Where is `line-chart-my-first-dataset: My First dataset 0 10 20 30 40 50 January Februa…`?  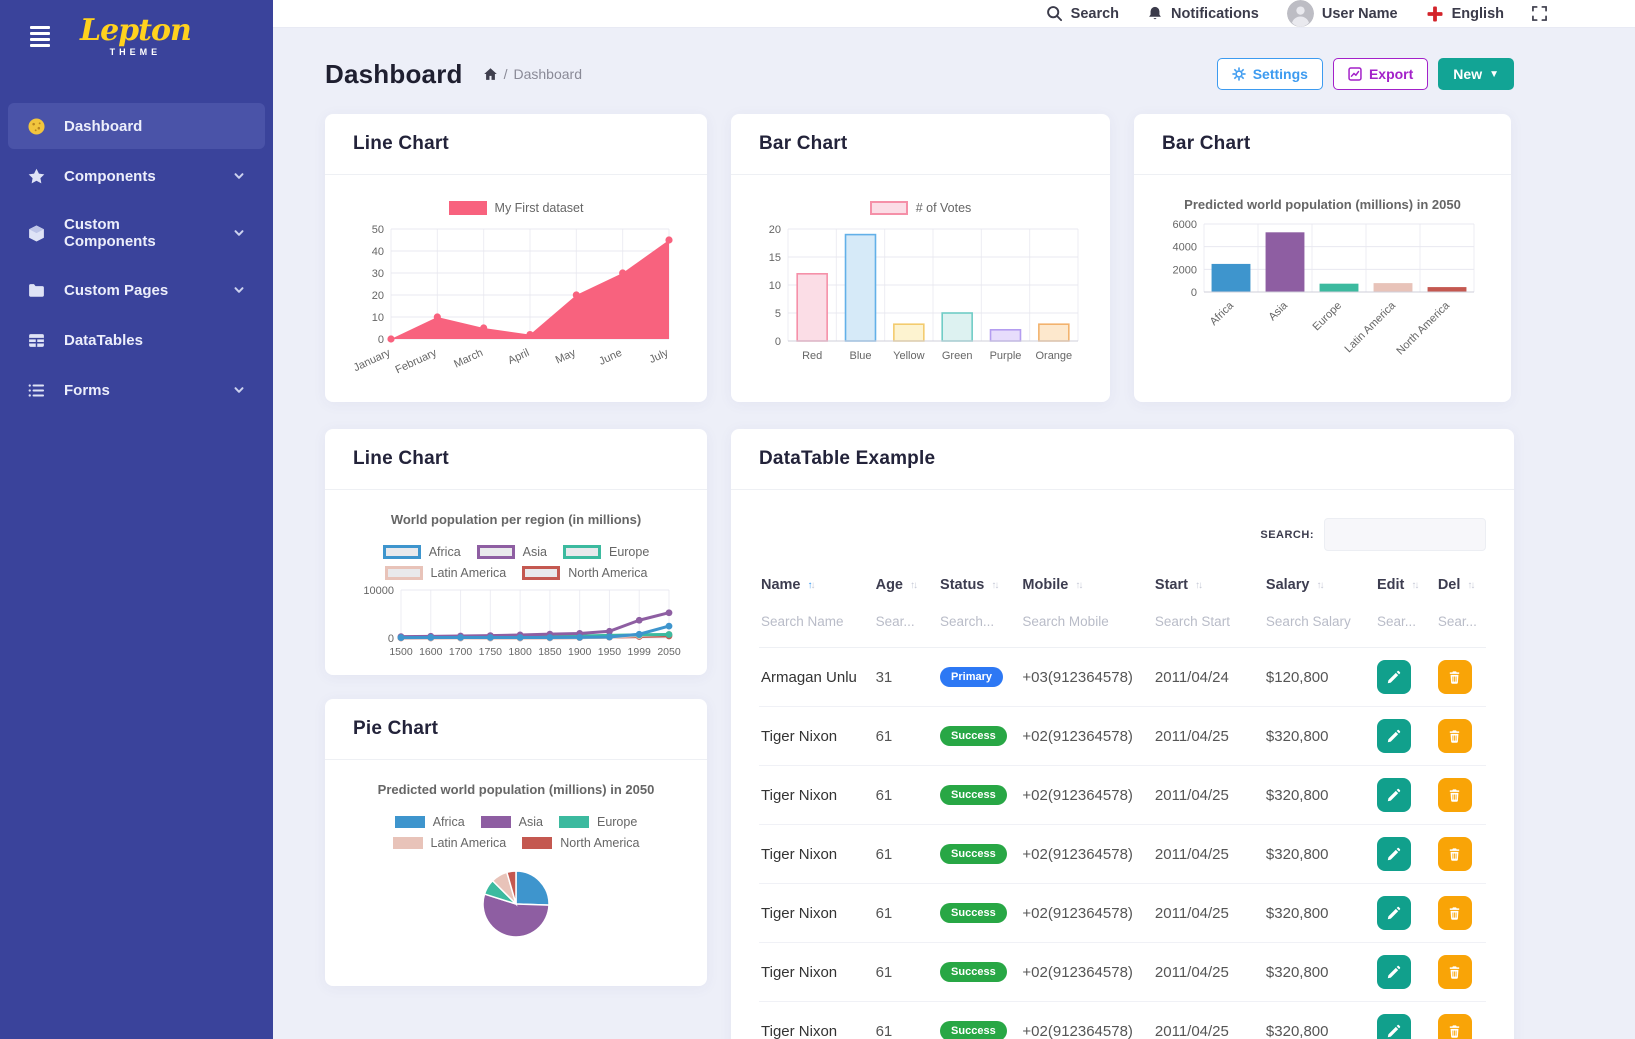
line-chart-my-first-dataset: My First dataset 0 10 20 30 40 50 January Februa… is located at coordinates (516, 288).